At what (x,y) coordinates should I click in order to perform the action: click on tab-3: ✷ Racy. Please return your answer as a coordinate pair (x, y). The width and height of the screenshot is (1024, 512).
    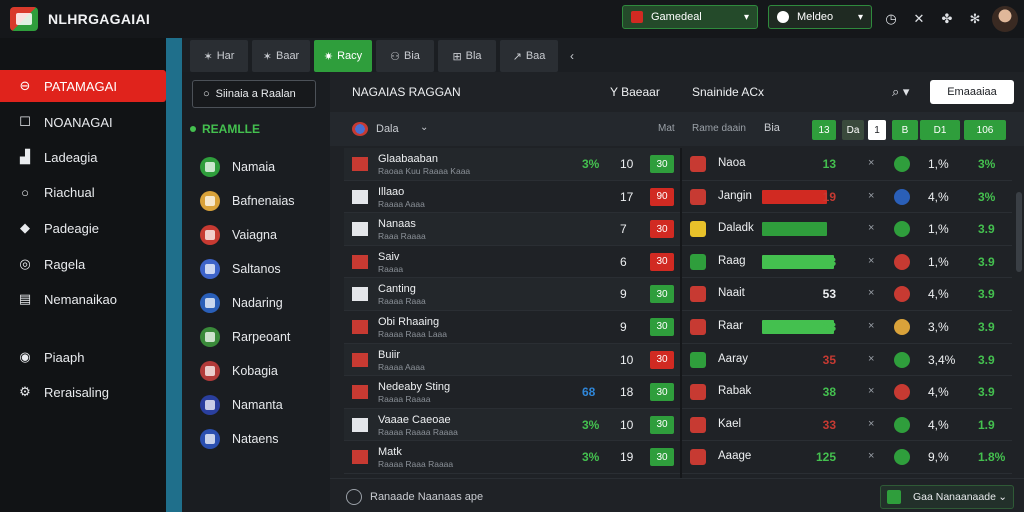
    Looking at the image, I should click on (343, 56).